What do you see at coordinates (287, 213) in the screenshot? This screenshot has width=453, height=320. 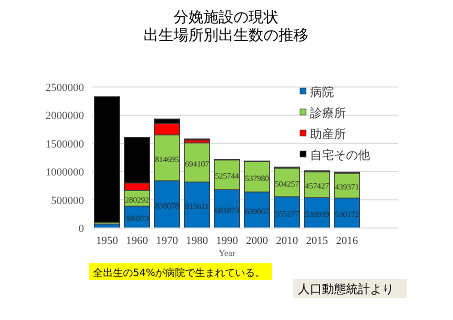 I see `data-label: 555277` at bounding box center [287, 213].